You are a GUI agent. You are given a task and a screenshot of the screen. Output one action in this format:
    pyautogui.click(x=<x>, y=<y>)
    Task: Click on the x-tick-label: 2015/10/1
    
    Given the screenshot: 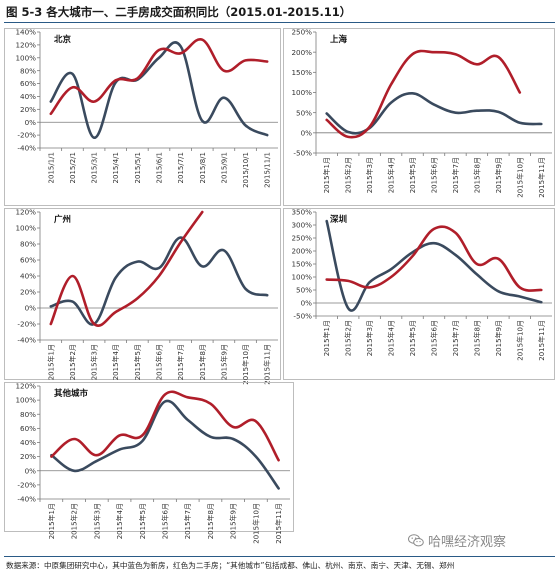 What is the action you would take?
    pyautogui.click(x=246, y=170)
    